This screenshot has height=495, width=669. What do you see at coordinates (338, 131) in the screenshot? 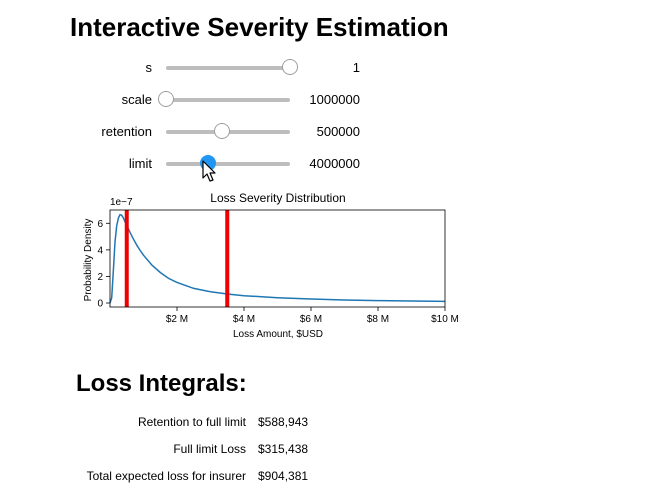
I see `slider-value-retention: 500000` at bounding box center [338, 131].